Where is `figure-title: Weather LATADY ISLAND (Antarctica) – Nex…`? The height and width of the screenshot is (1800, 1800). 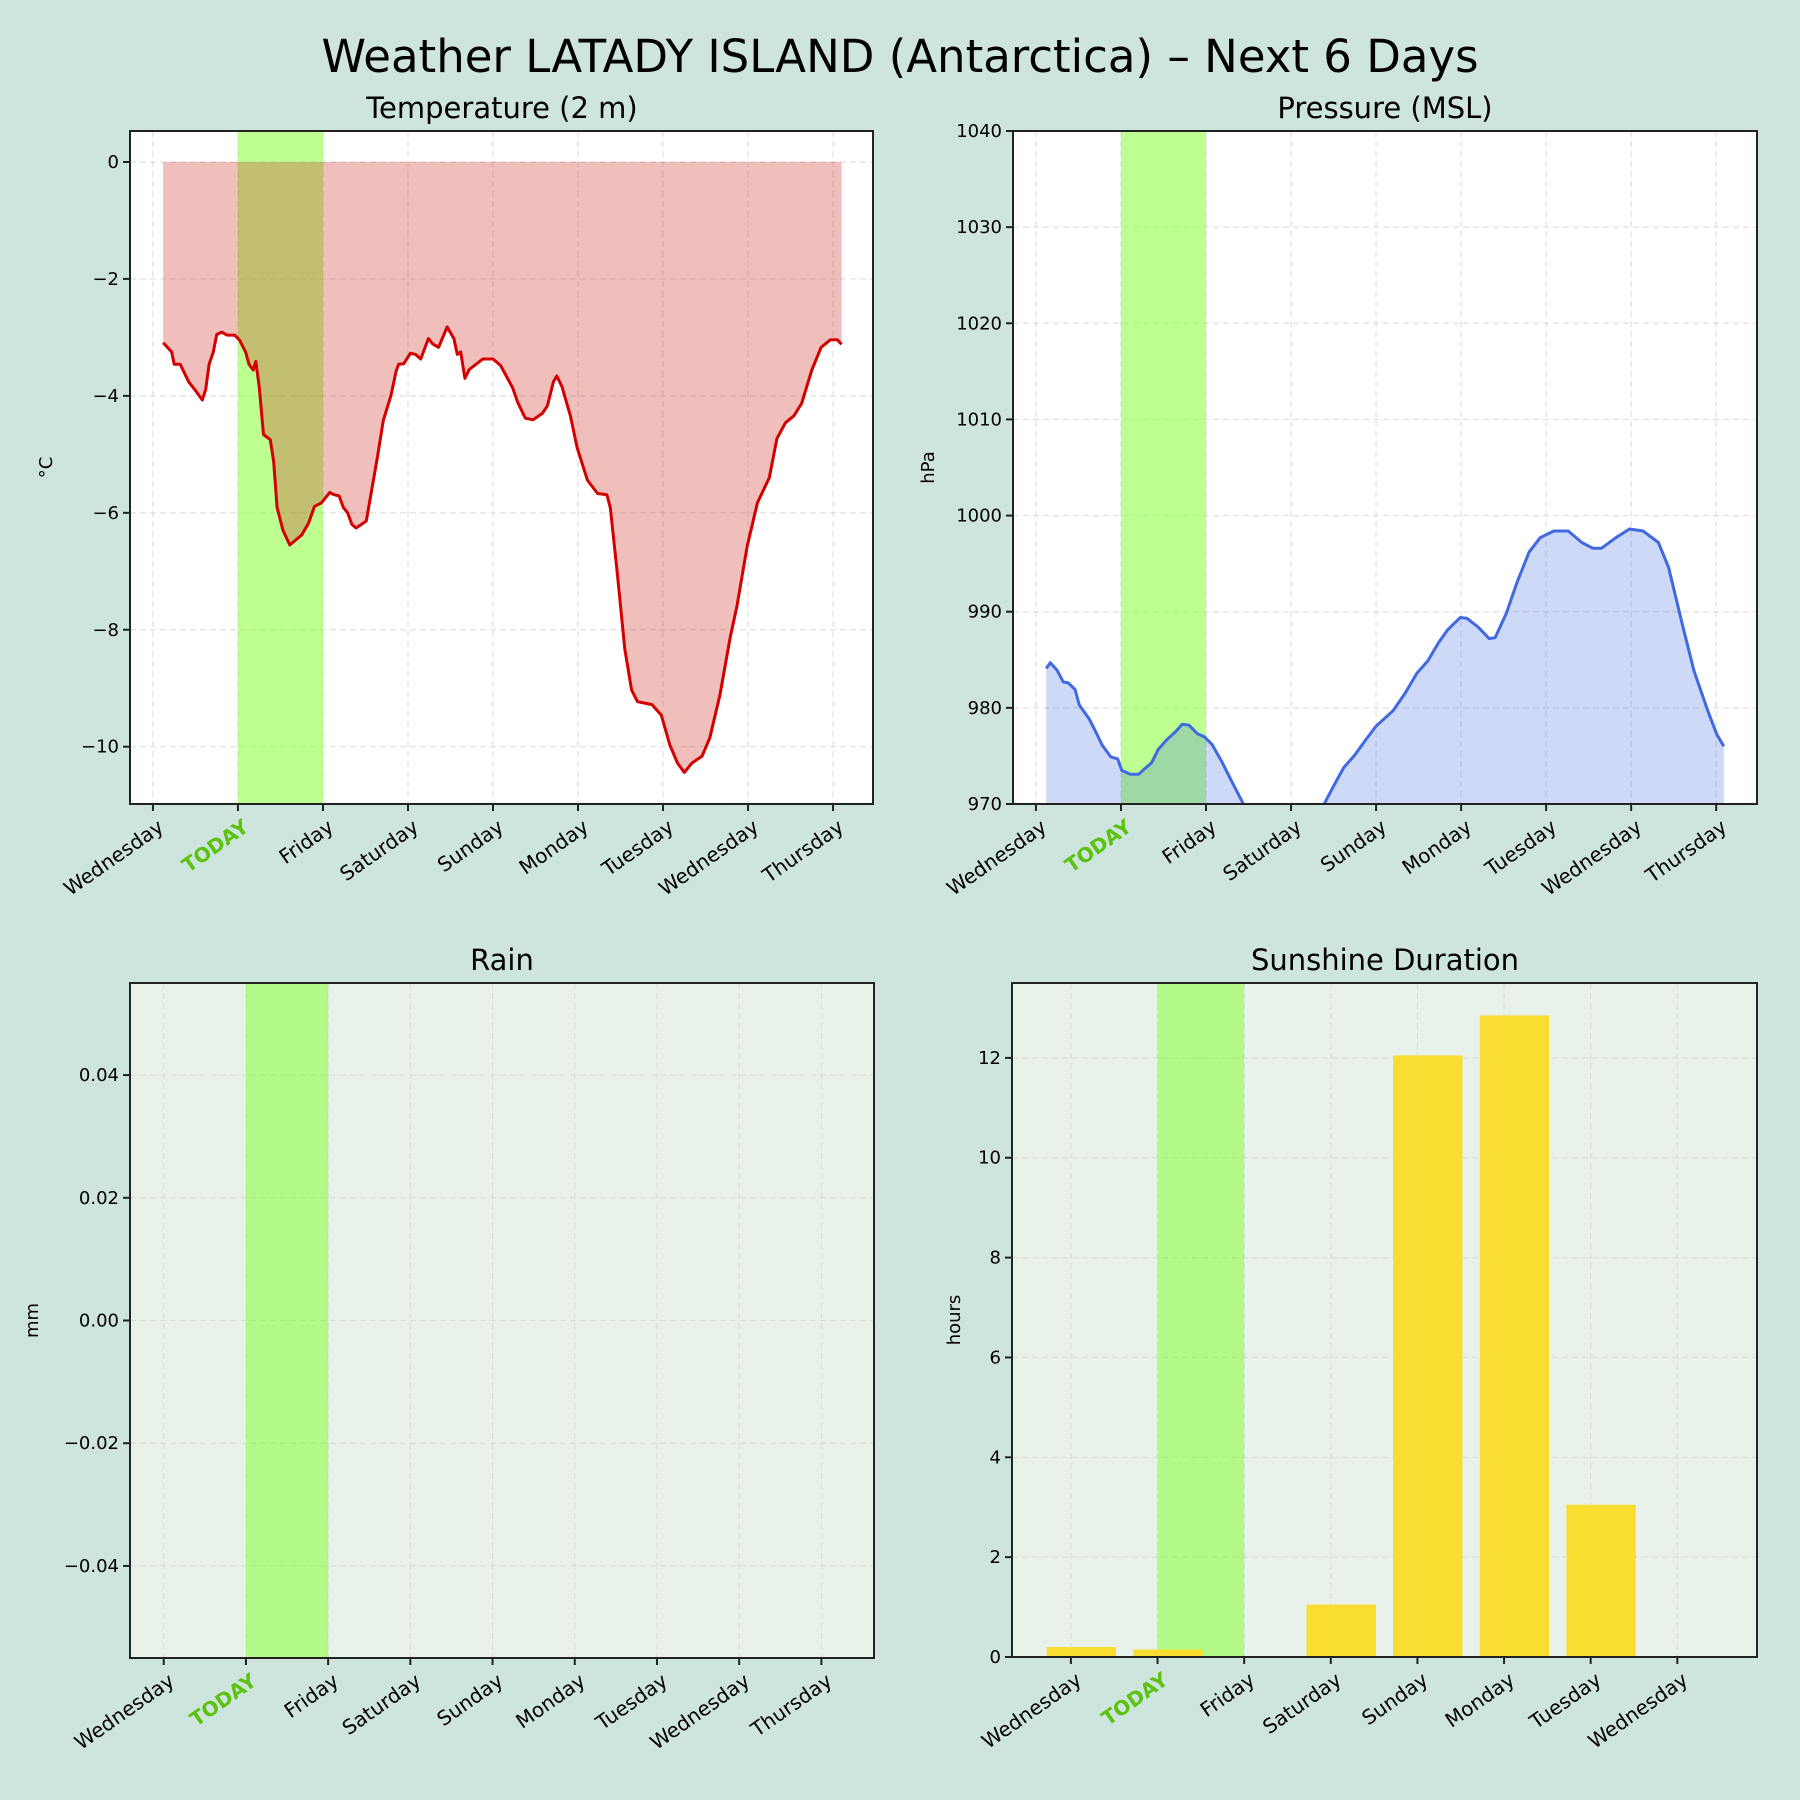
figure-title: Weather LATADY ISLAND (Antarctica) – Nex… is located at coordinates (899, 56).